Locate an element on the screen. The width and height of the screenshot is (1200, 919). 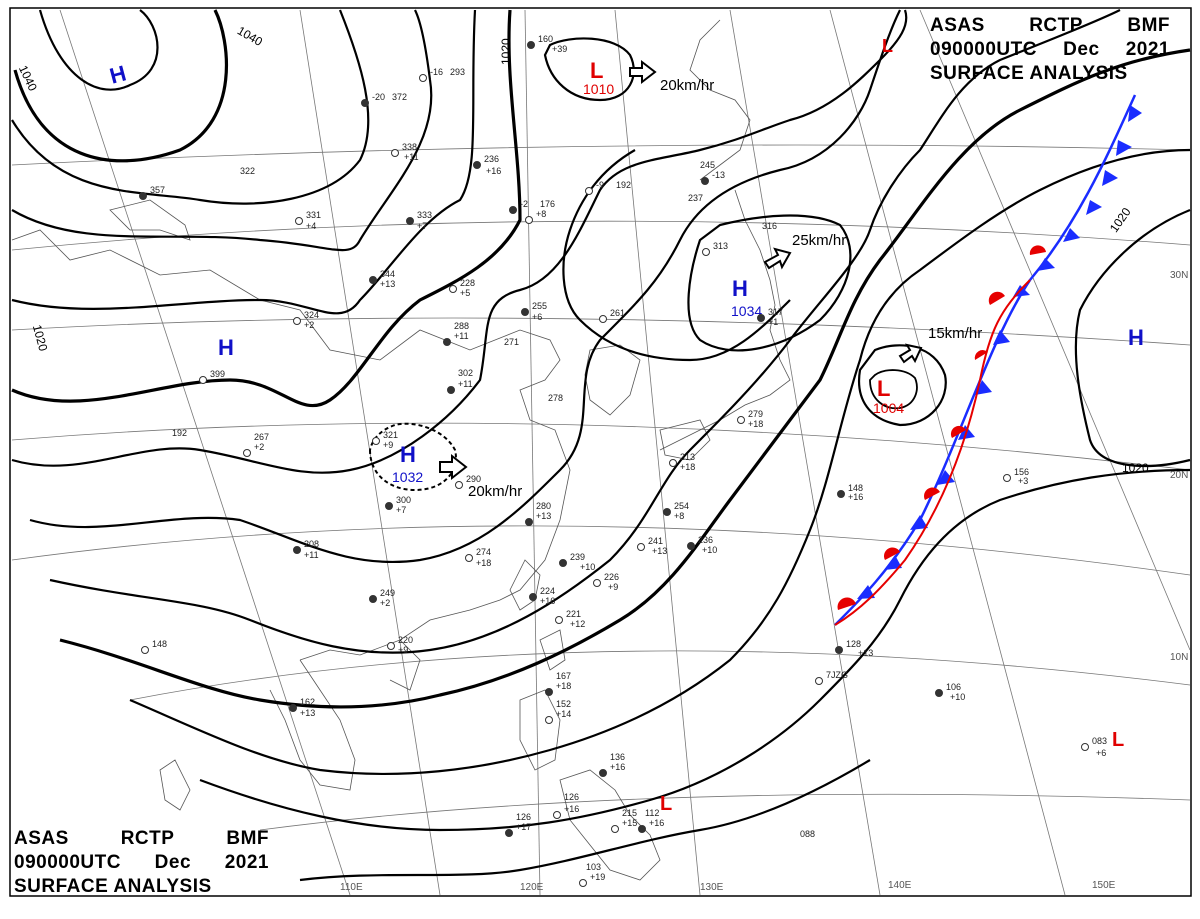
station-value: 317 is located at coordinates (775, 312).